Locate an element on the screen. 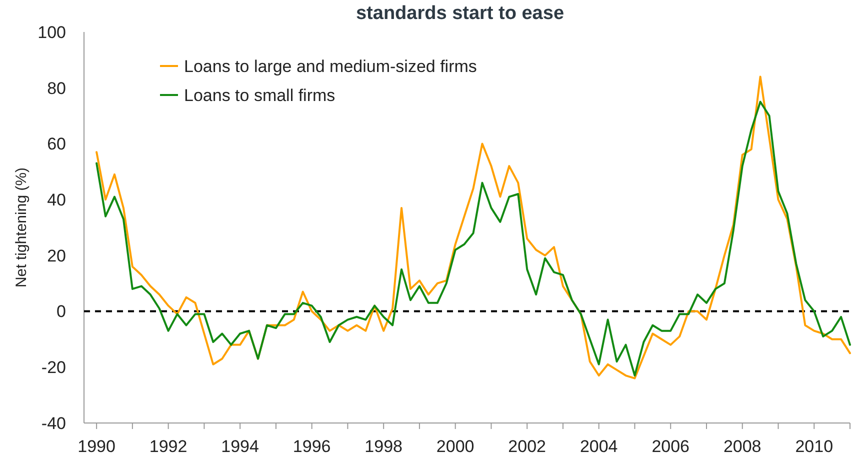 This screenshot has height=461, width=854. y-tick-label: -40 is located at coordinates (53, 423).